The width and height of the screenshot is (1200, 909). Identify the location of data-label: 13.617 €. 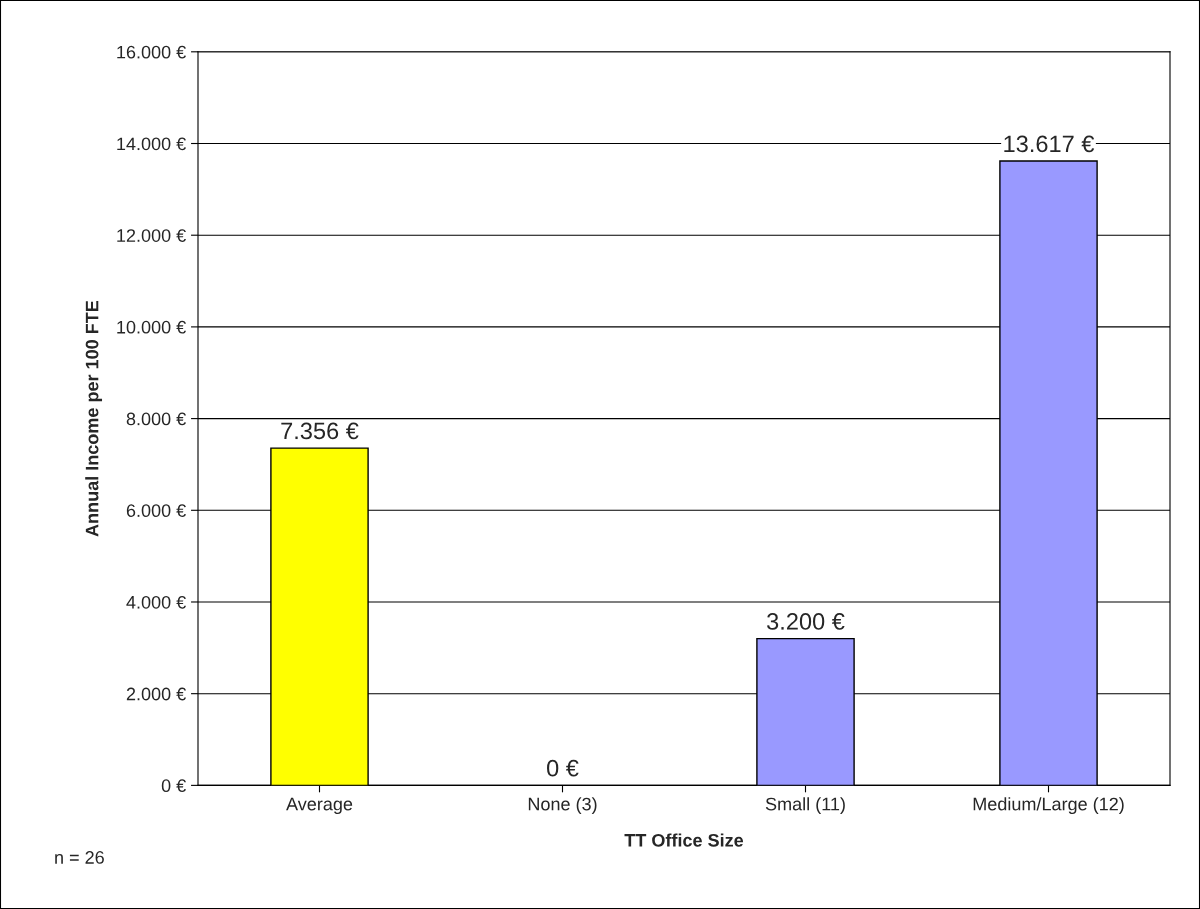
(1049, 144).